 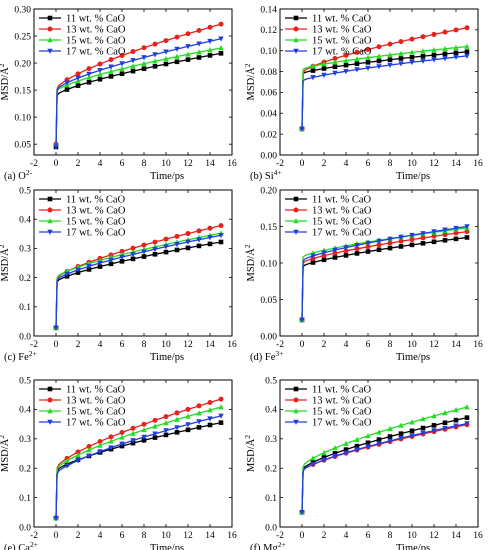 I want to click on y-tick-label: 0.10, so click(x=22, y=118).